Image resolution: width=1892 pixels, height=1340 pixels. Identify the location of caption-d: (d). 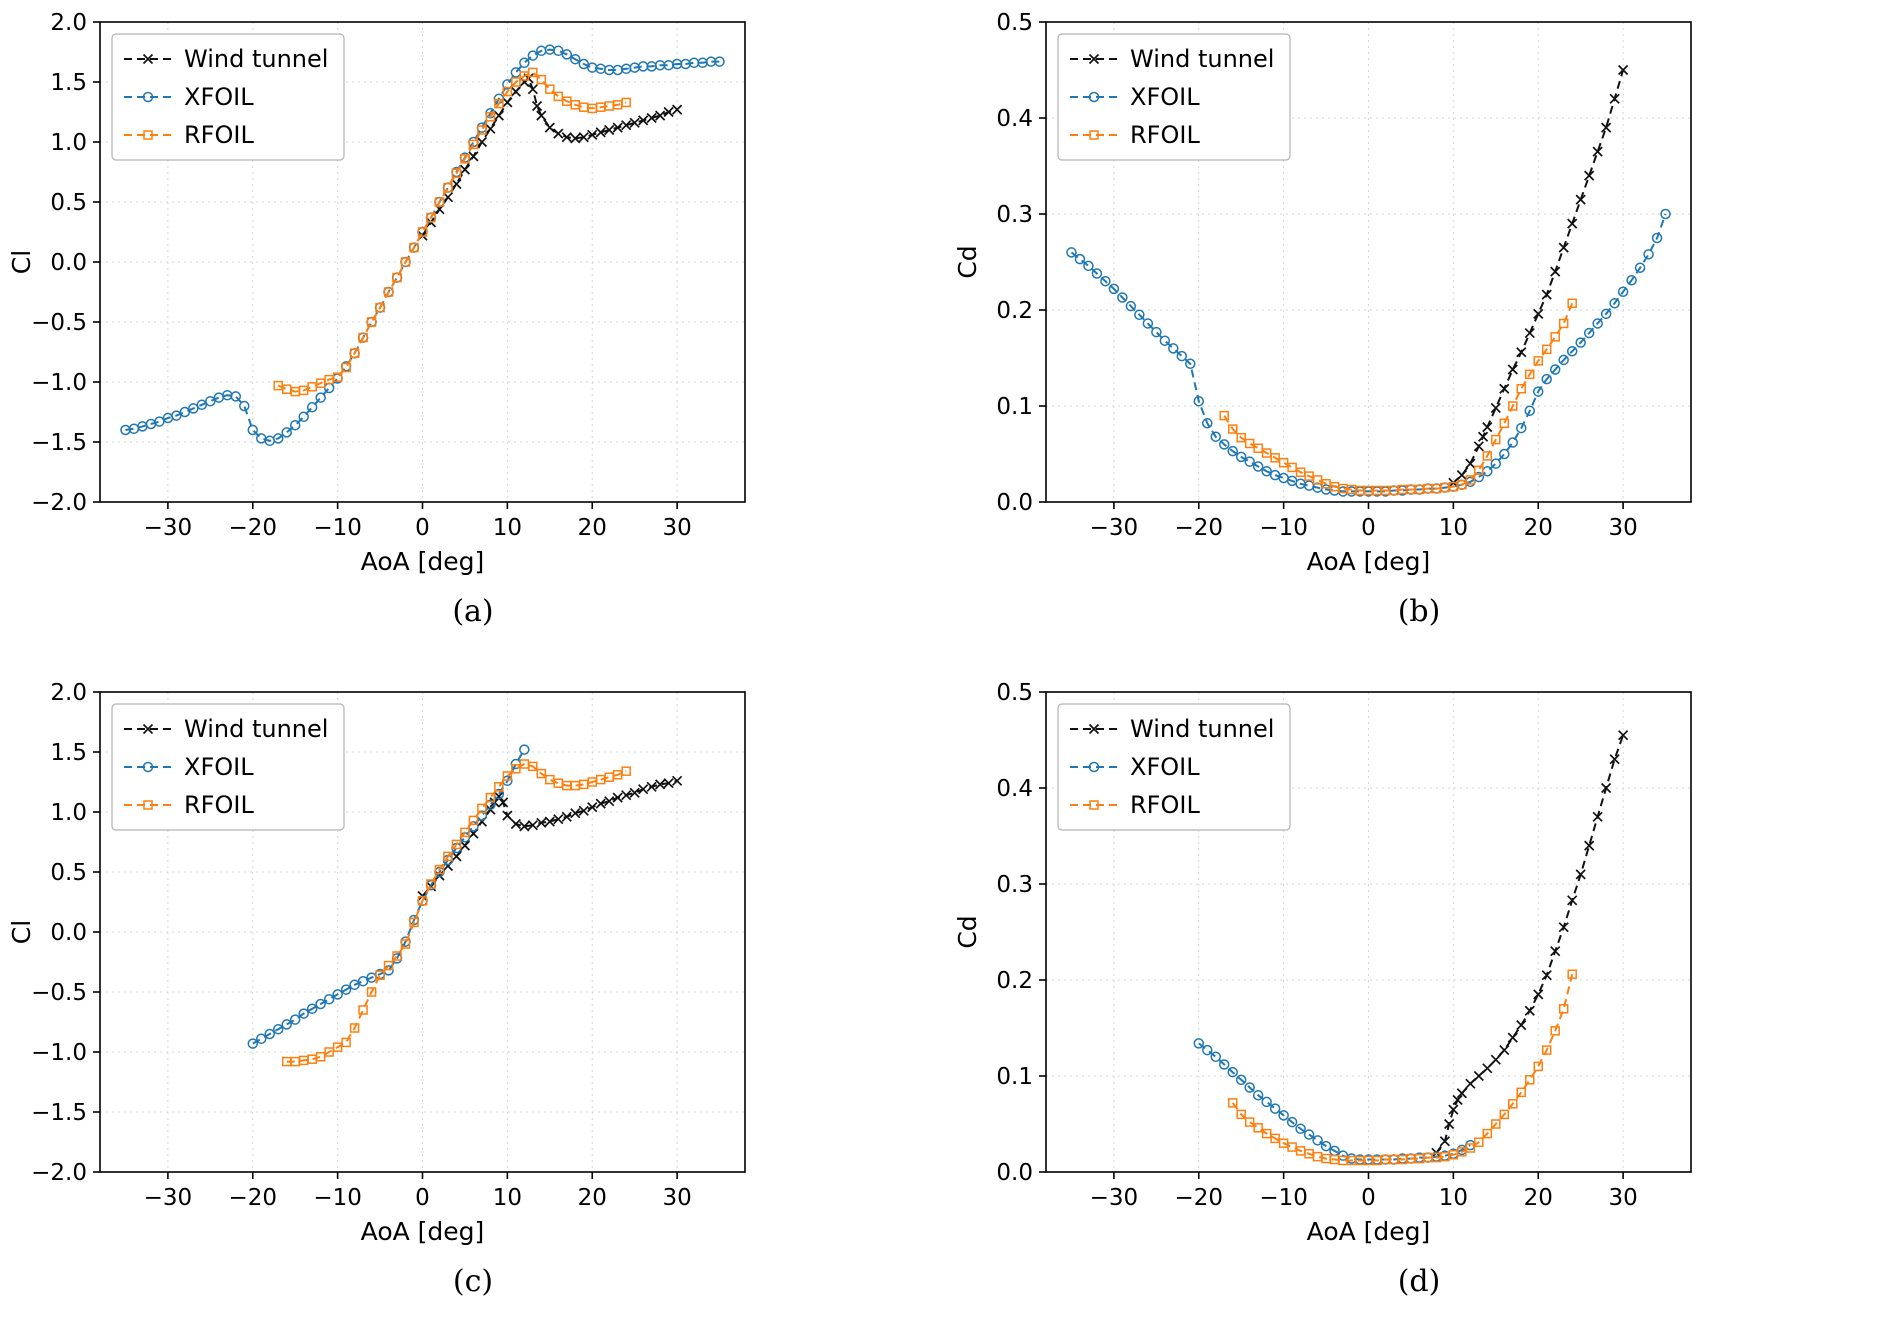
(1419, 1281).